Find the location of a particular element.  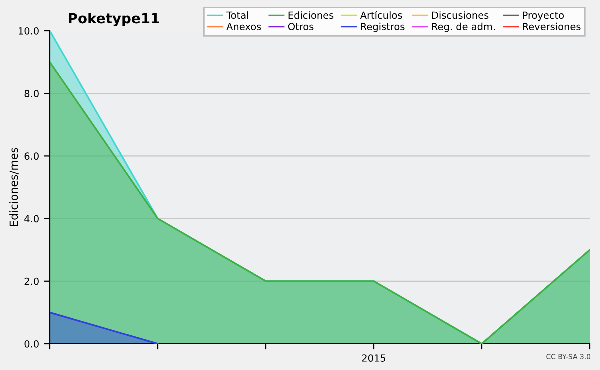

legend-label: Reversiones is located at coordinates (552, 26).